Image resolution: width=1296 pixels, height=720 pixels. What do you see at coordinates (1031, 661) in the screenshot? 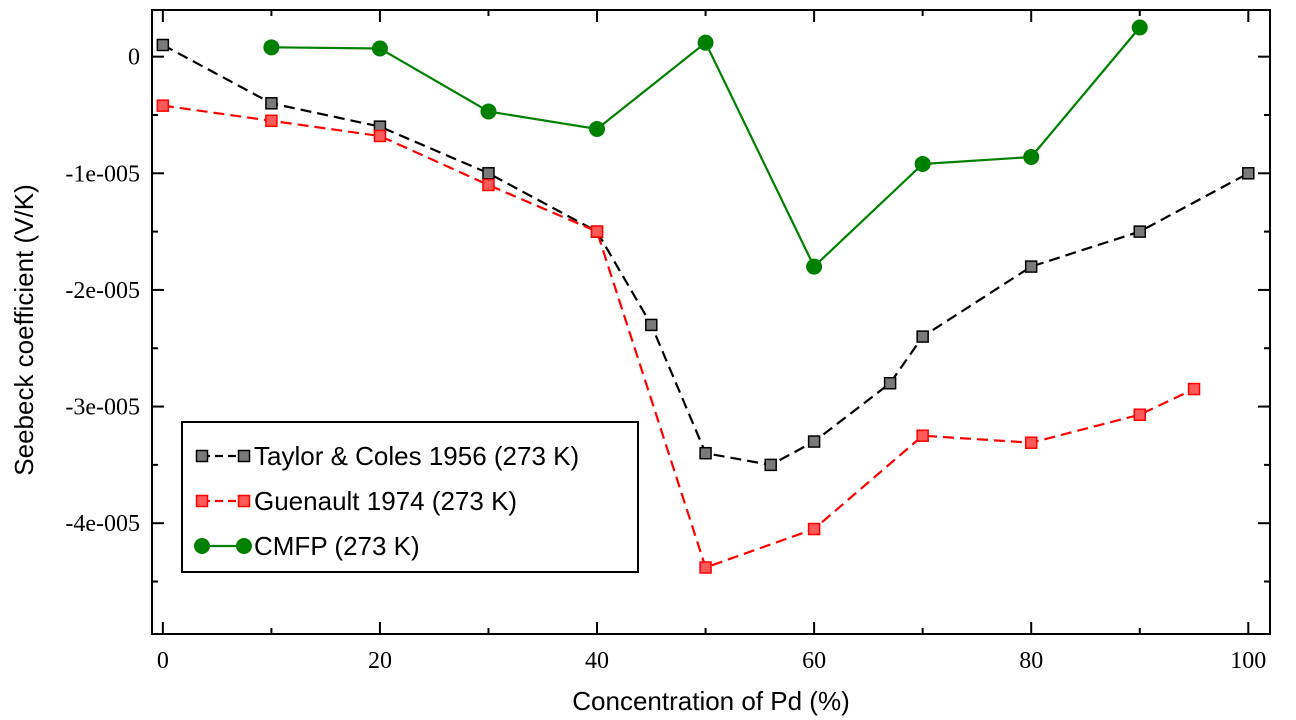
I see `x-tick-label: 80` at bounding box center [1031, 661].